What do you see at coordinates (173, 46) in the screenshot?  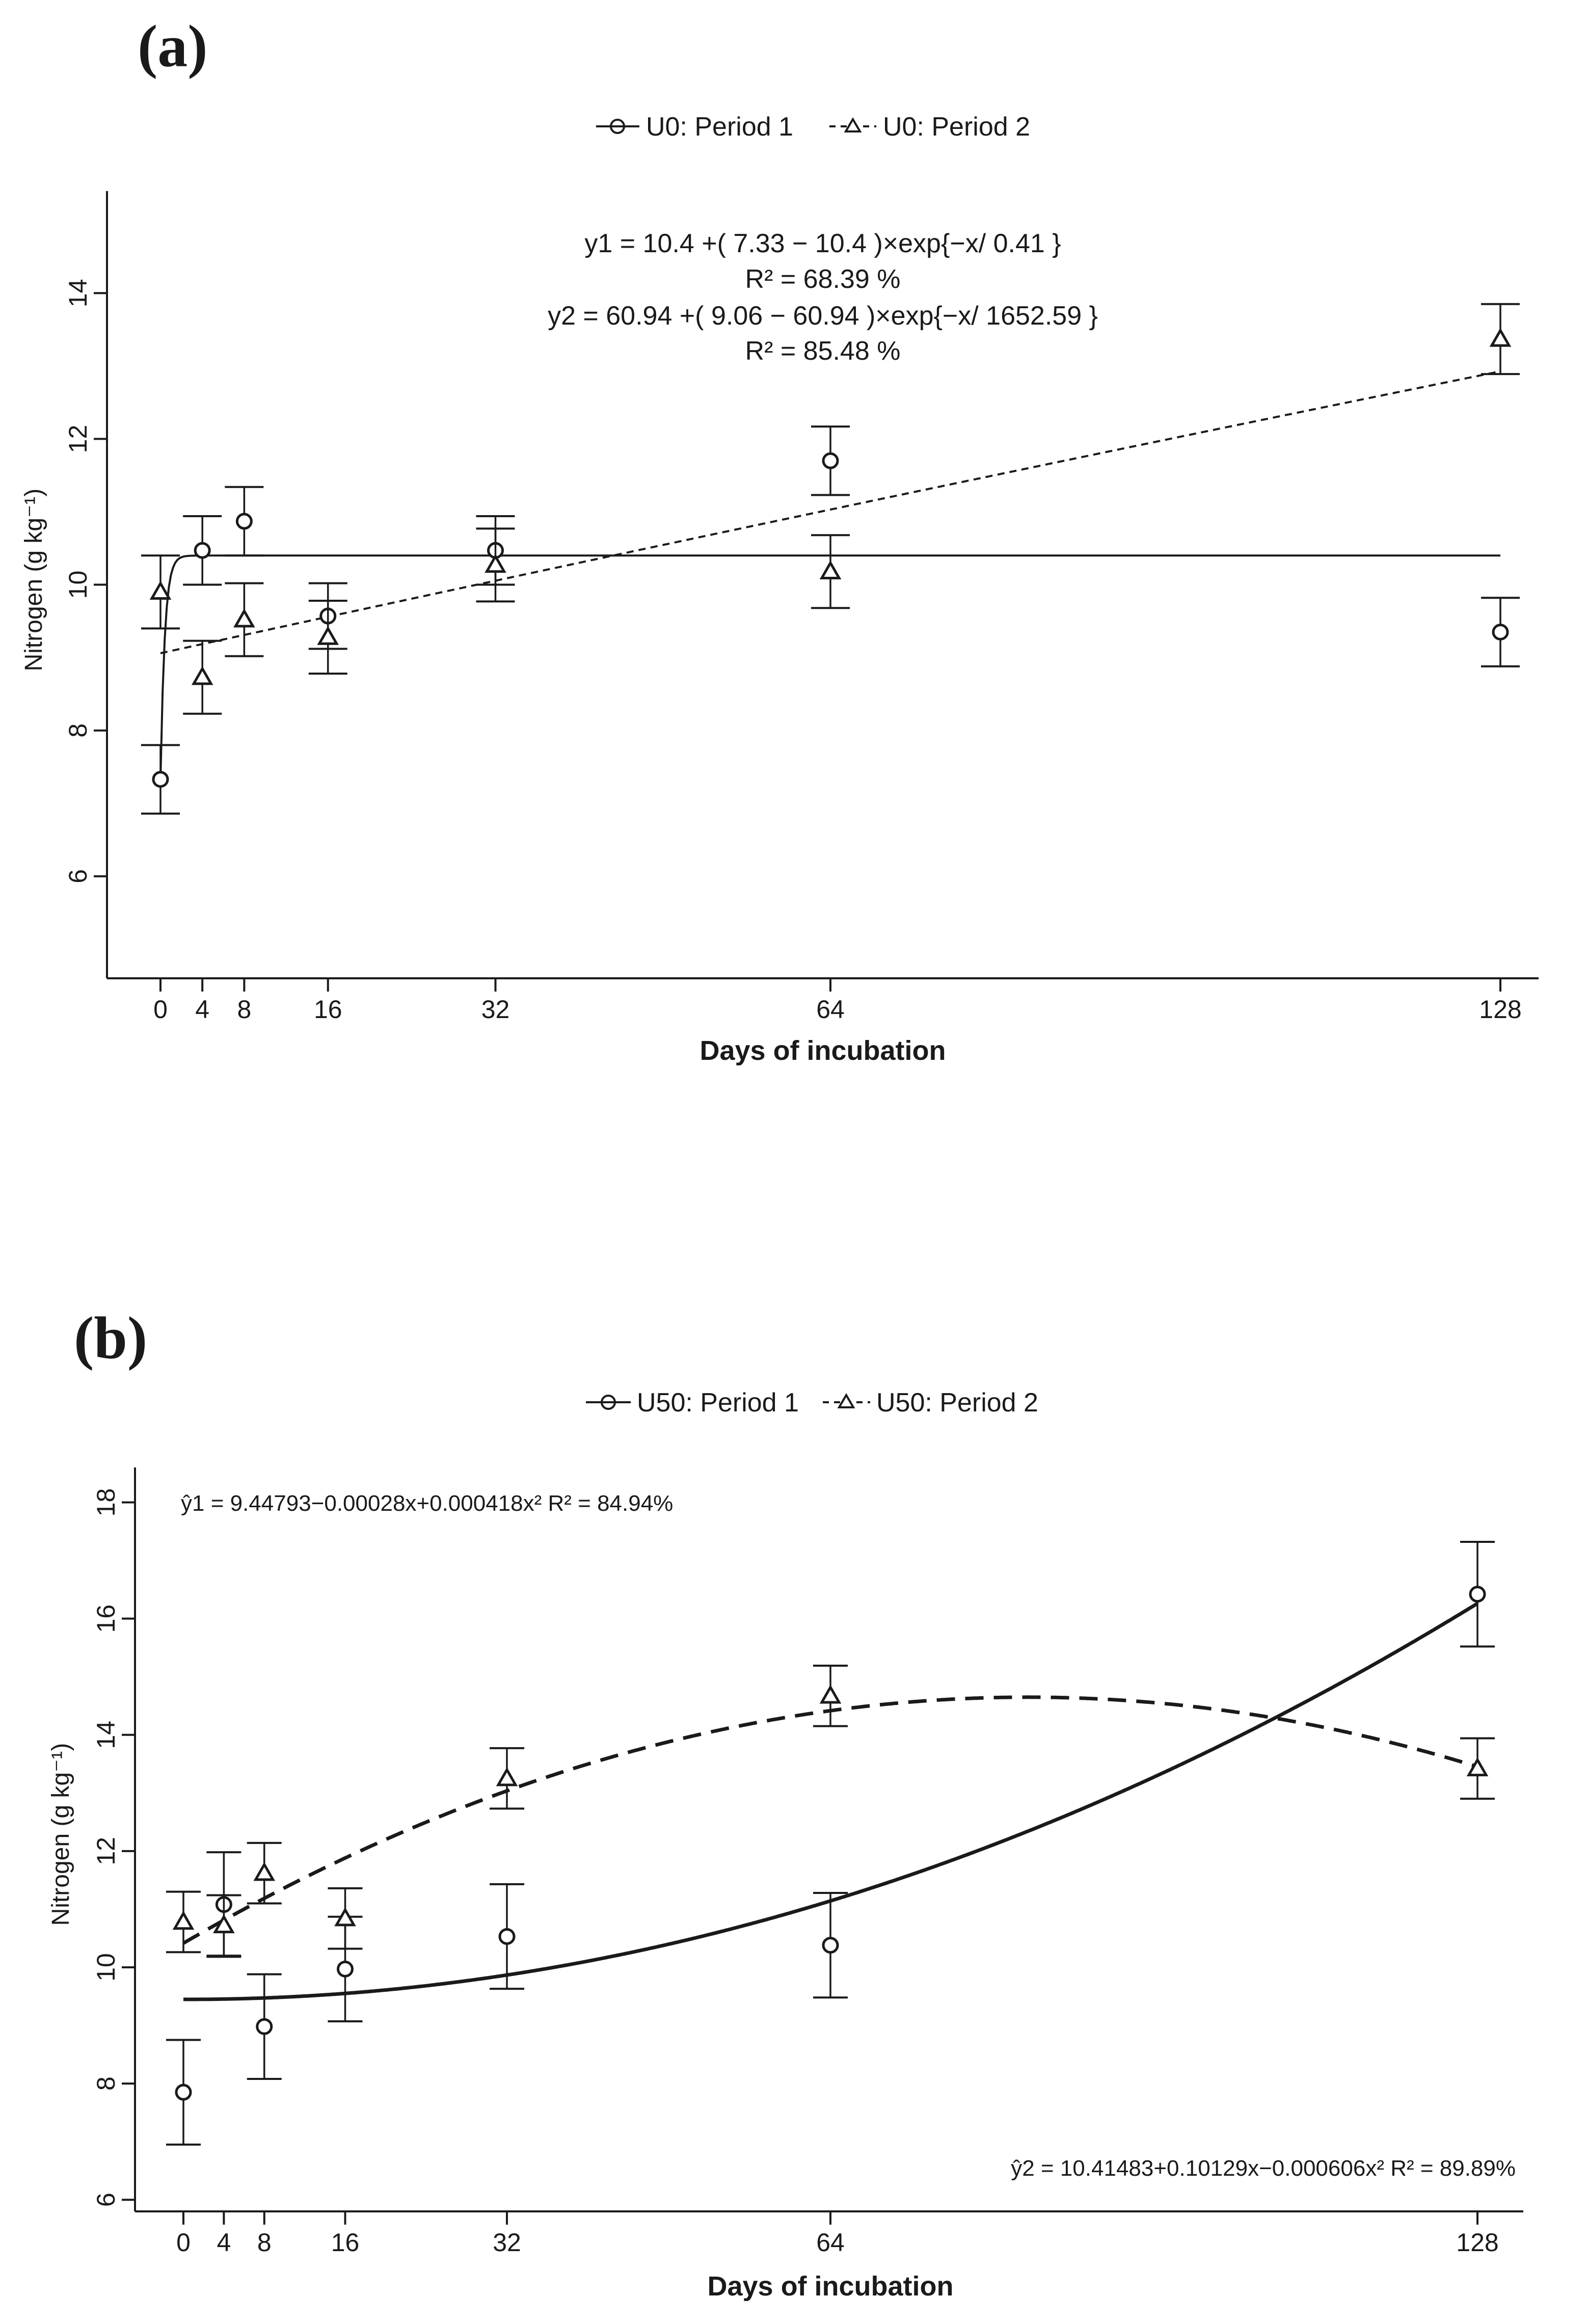 I see `panel-a-label: (a)` at bounding box center [173, 46].